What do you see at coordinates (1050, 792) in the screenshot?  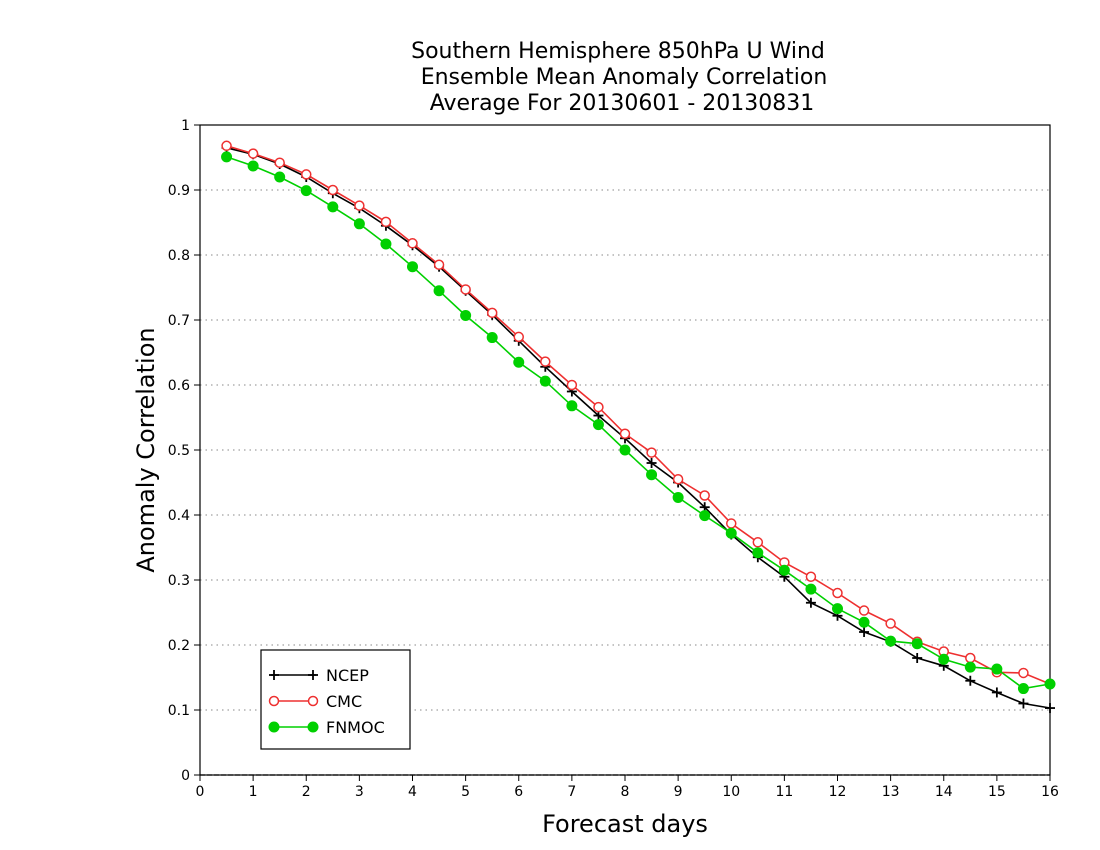 I see `x-tick-label: 16` at bounding box center [1050, 792].